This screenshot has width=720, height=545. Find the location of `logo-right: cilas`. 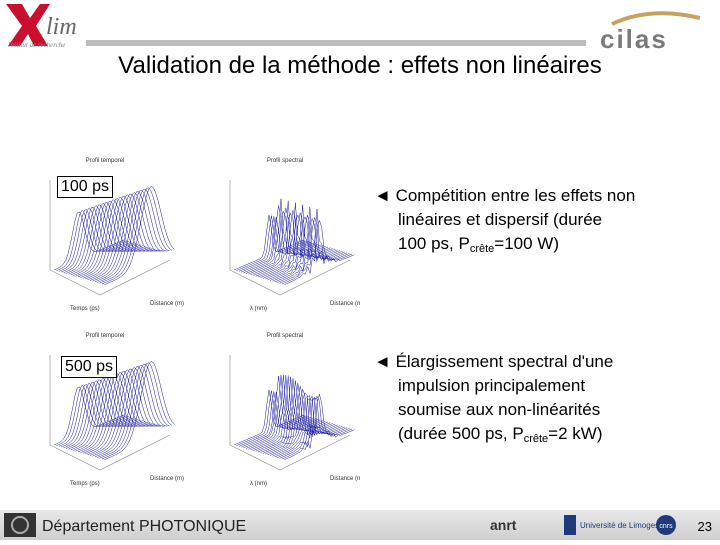

logo-right: cilas is located at coordinates (634, 38).